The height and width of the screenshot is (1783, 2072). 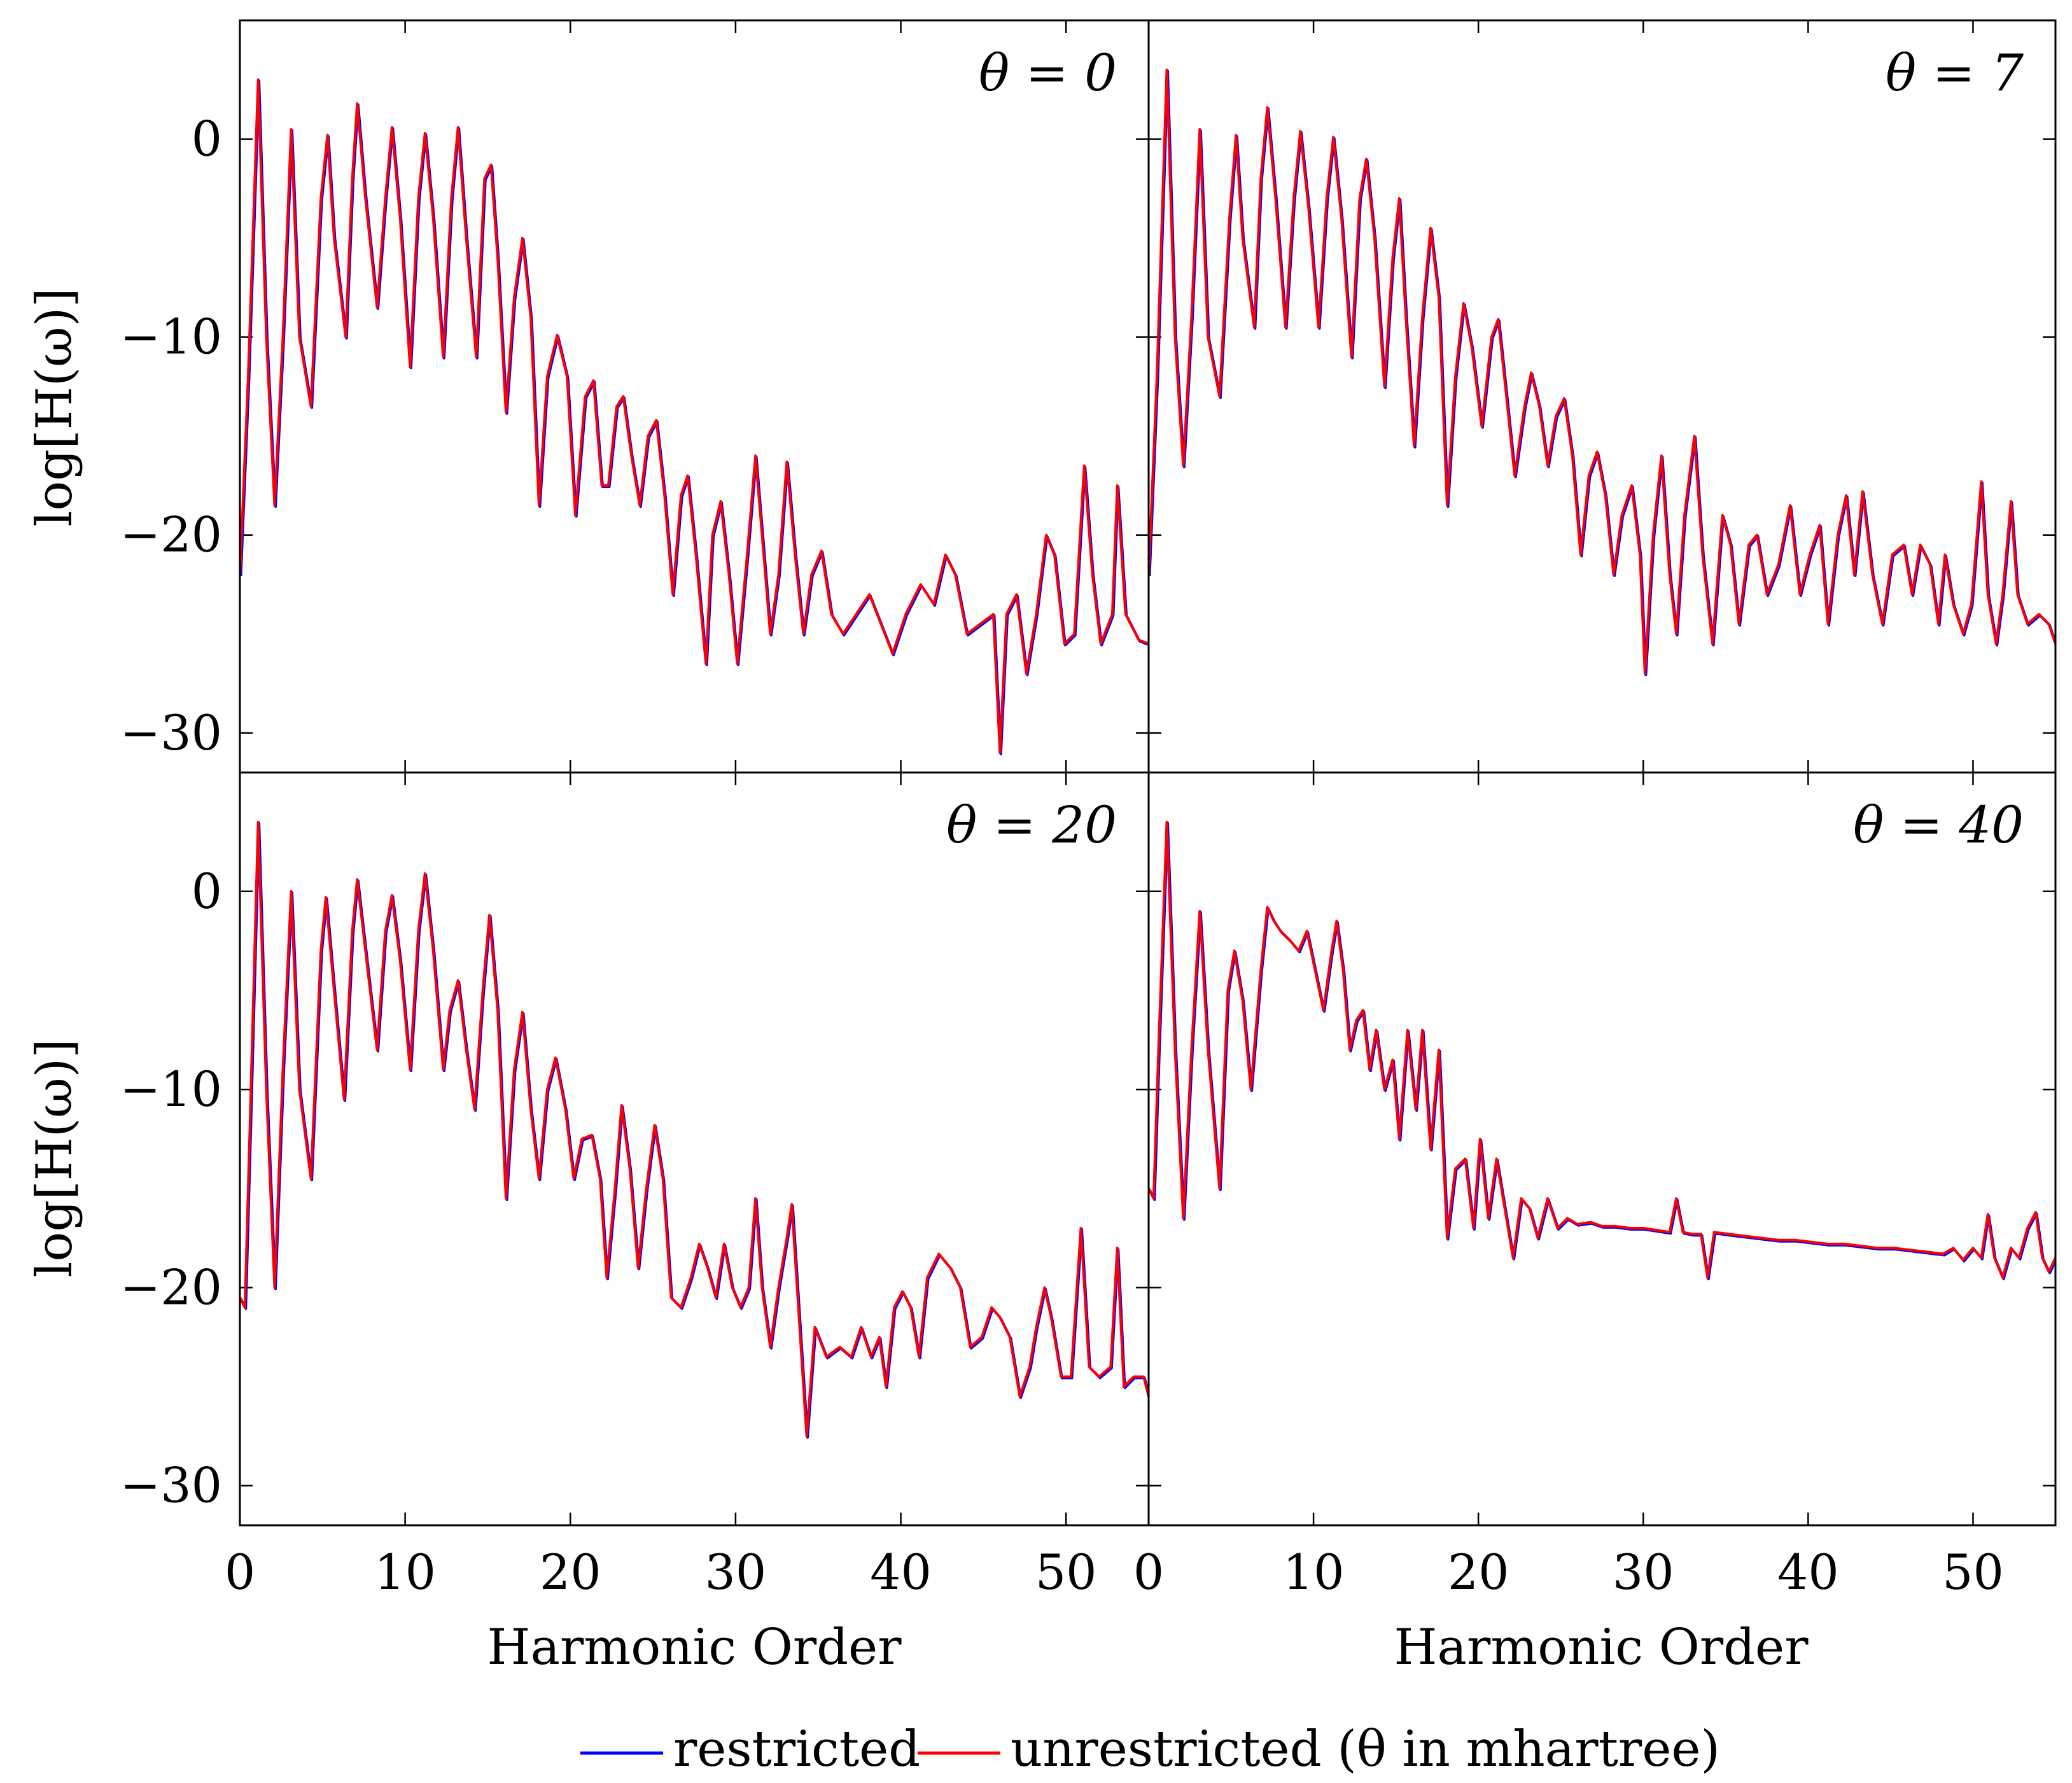 I want to click on legend: restricted unrestricted (θ in mhartree), so click(x=1150, y=1749).